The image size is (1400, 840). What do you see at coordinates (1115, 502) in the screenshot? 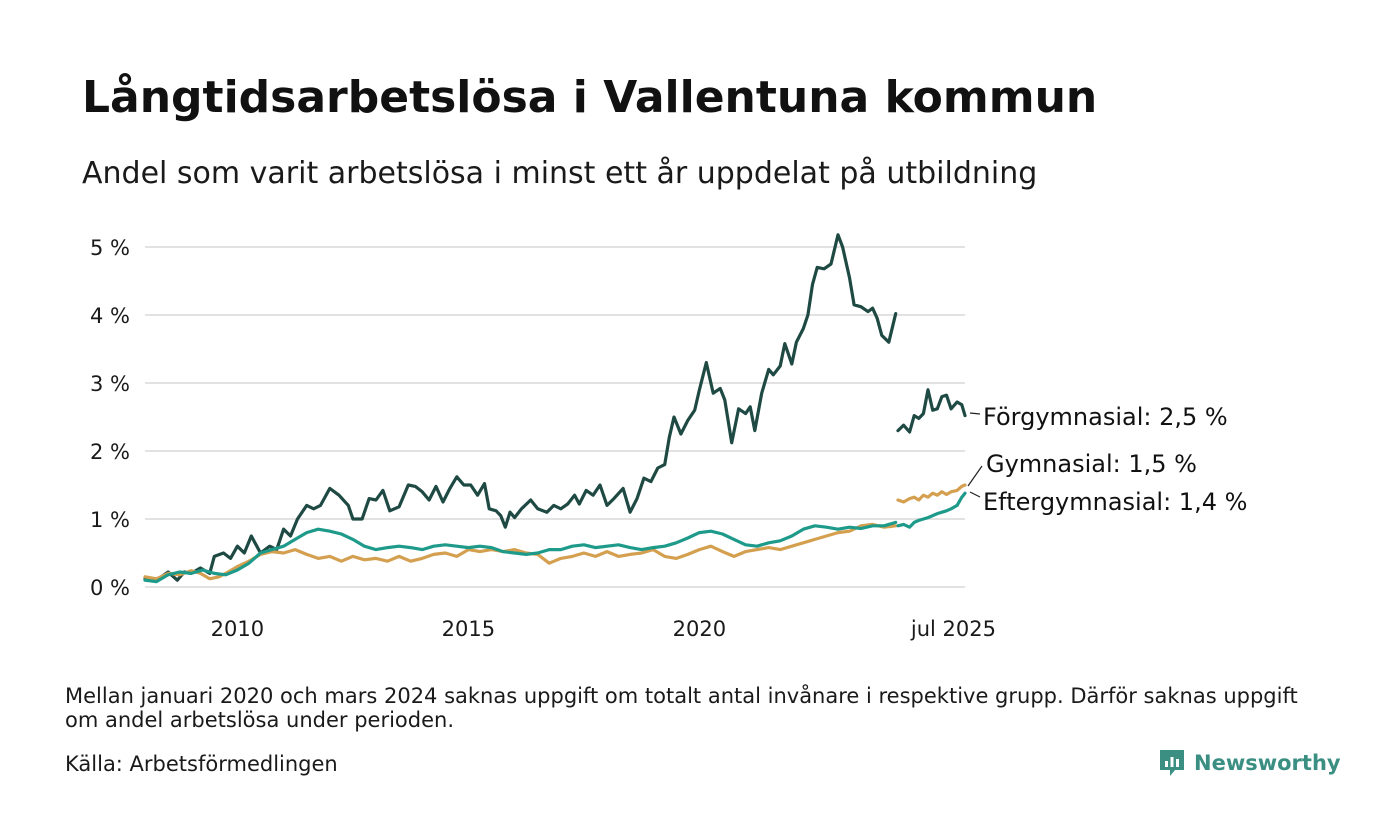
I see `end-label-eftergymnasial: Eftergymnasial: 1,4 %` at bounding box center [1115, 502].